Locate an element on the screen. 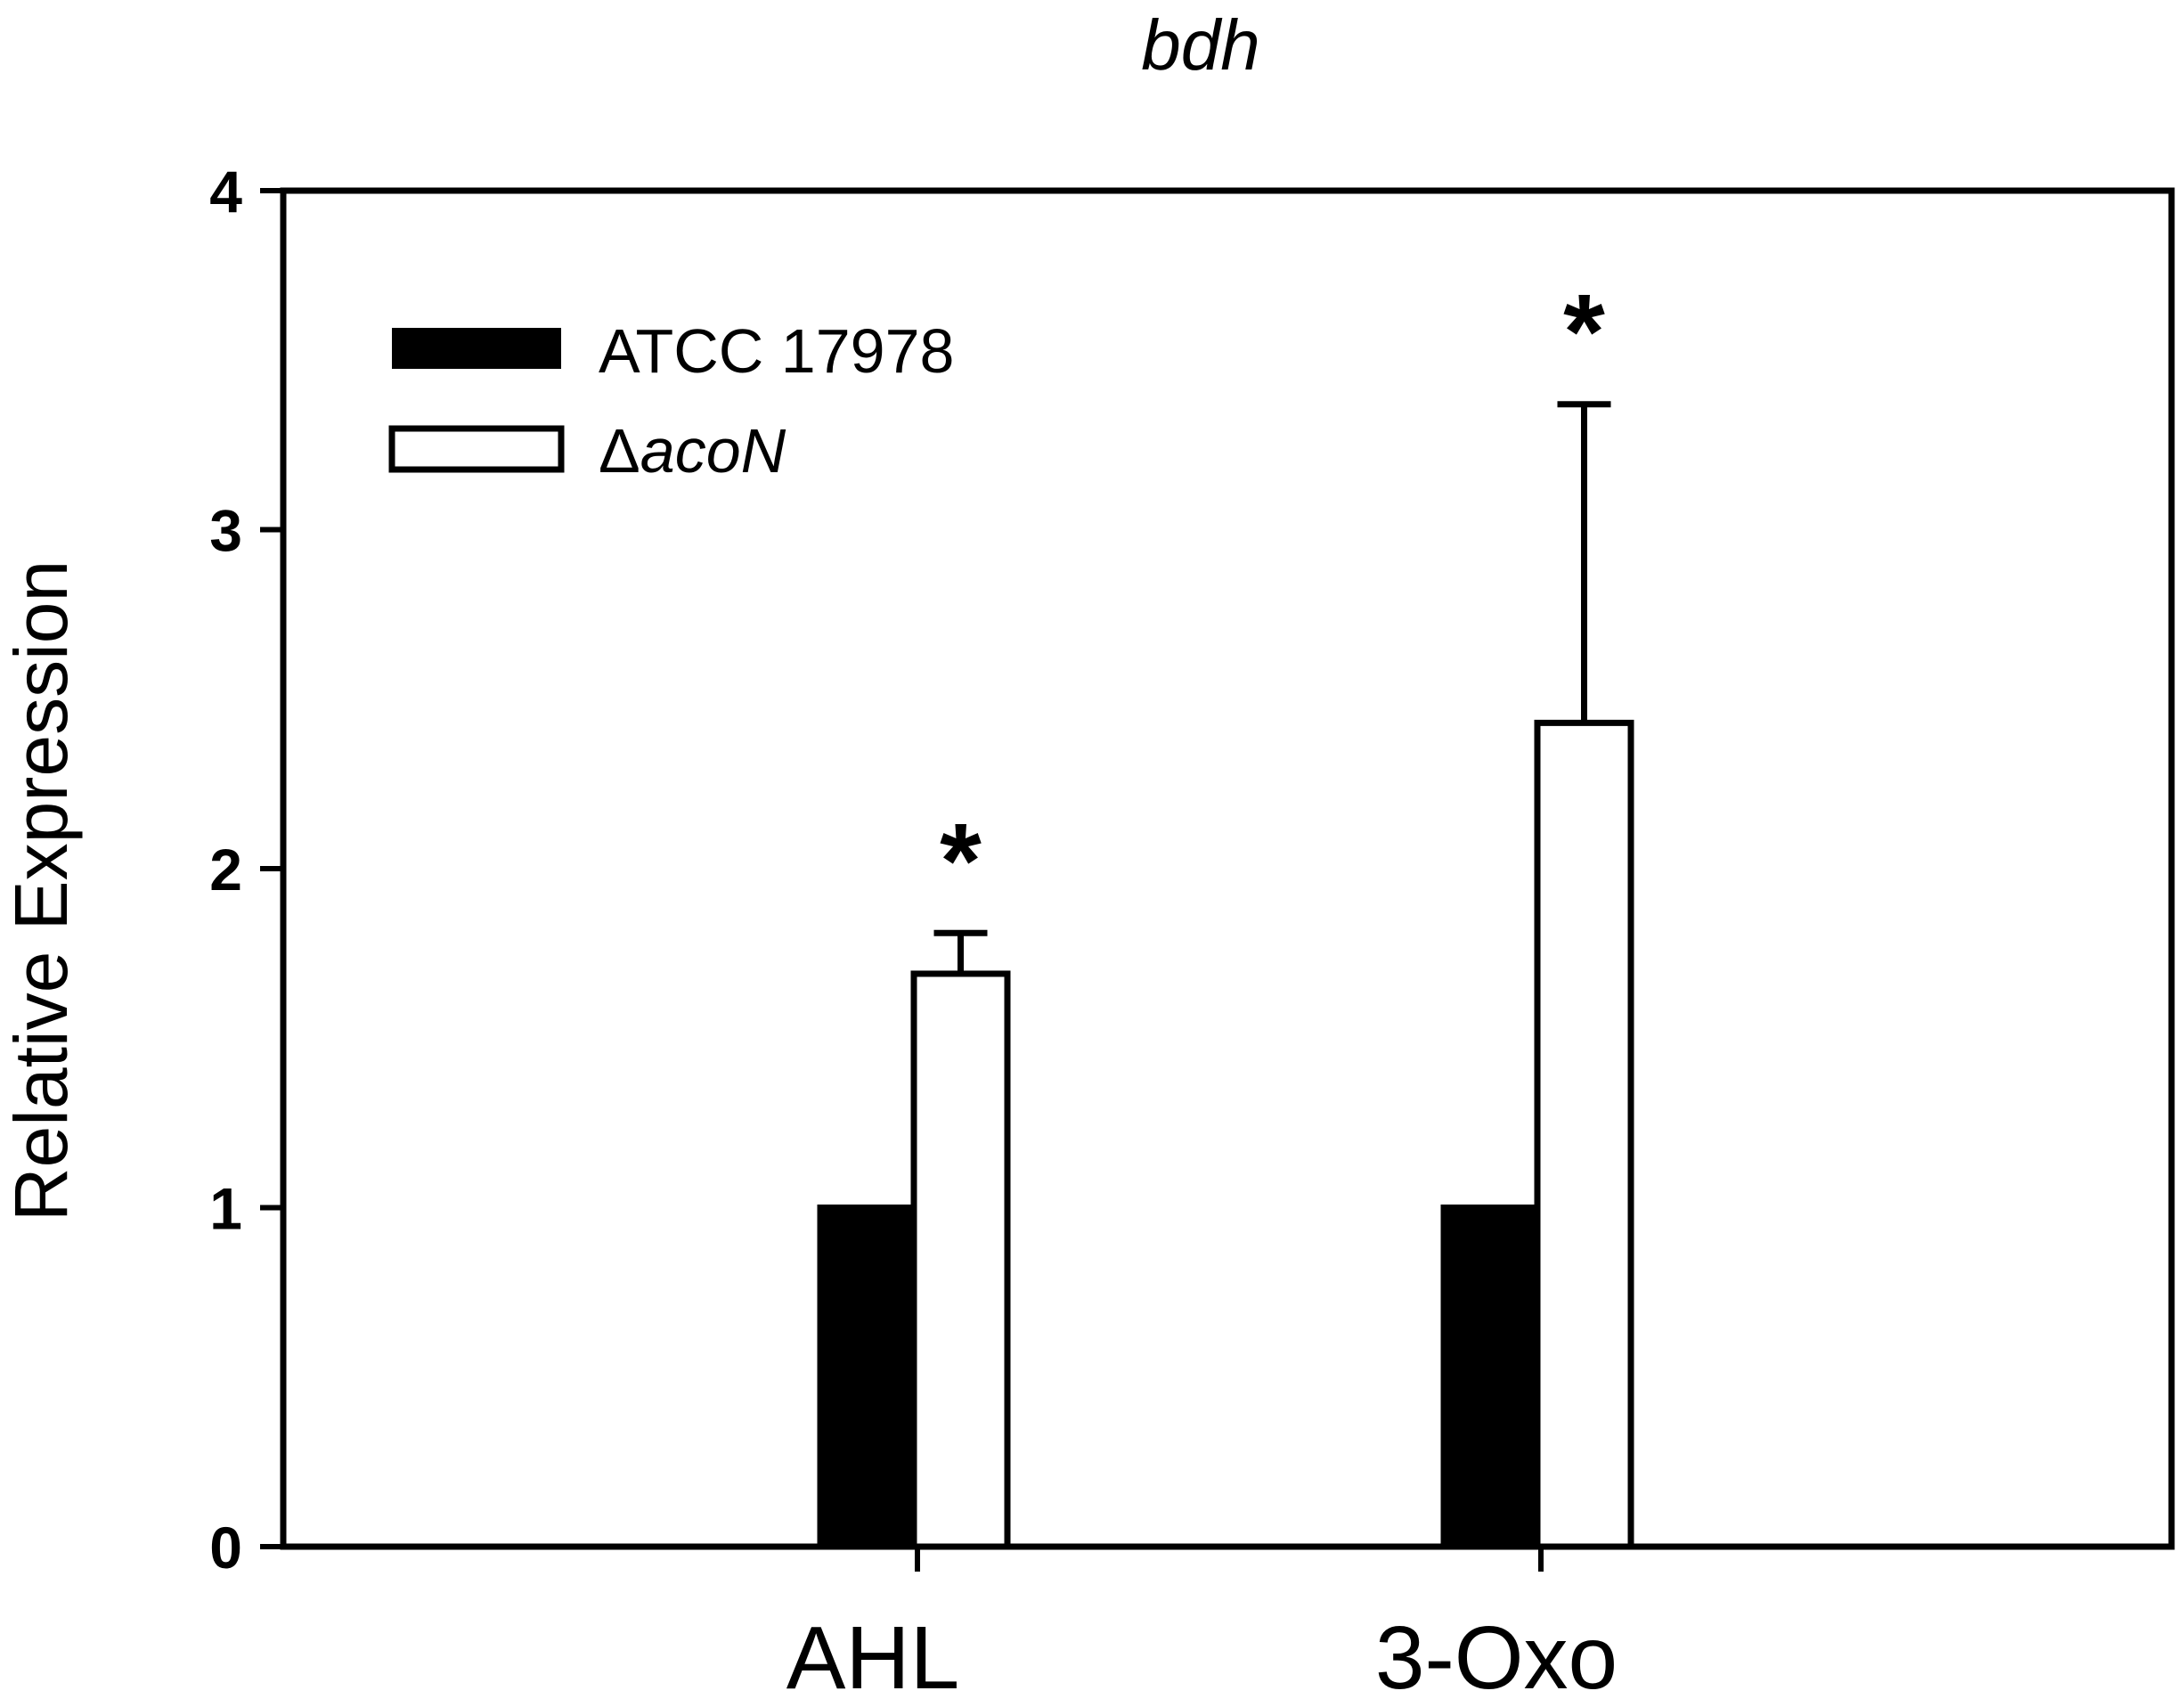 This screenshot has width=2184, height=1699. significance-marker-3-oxo: * is located at coordinates (1584, 333).